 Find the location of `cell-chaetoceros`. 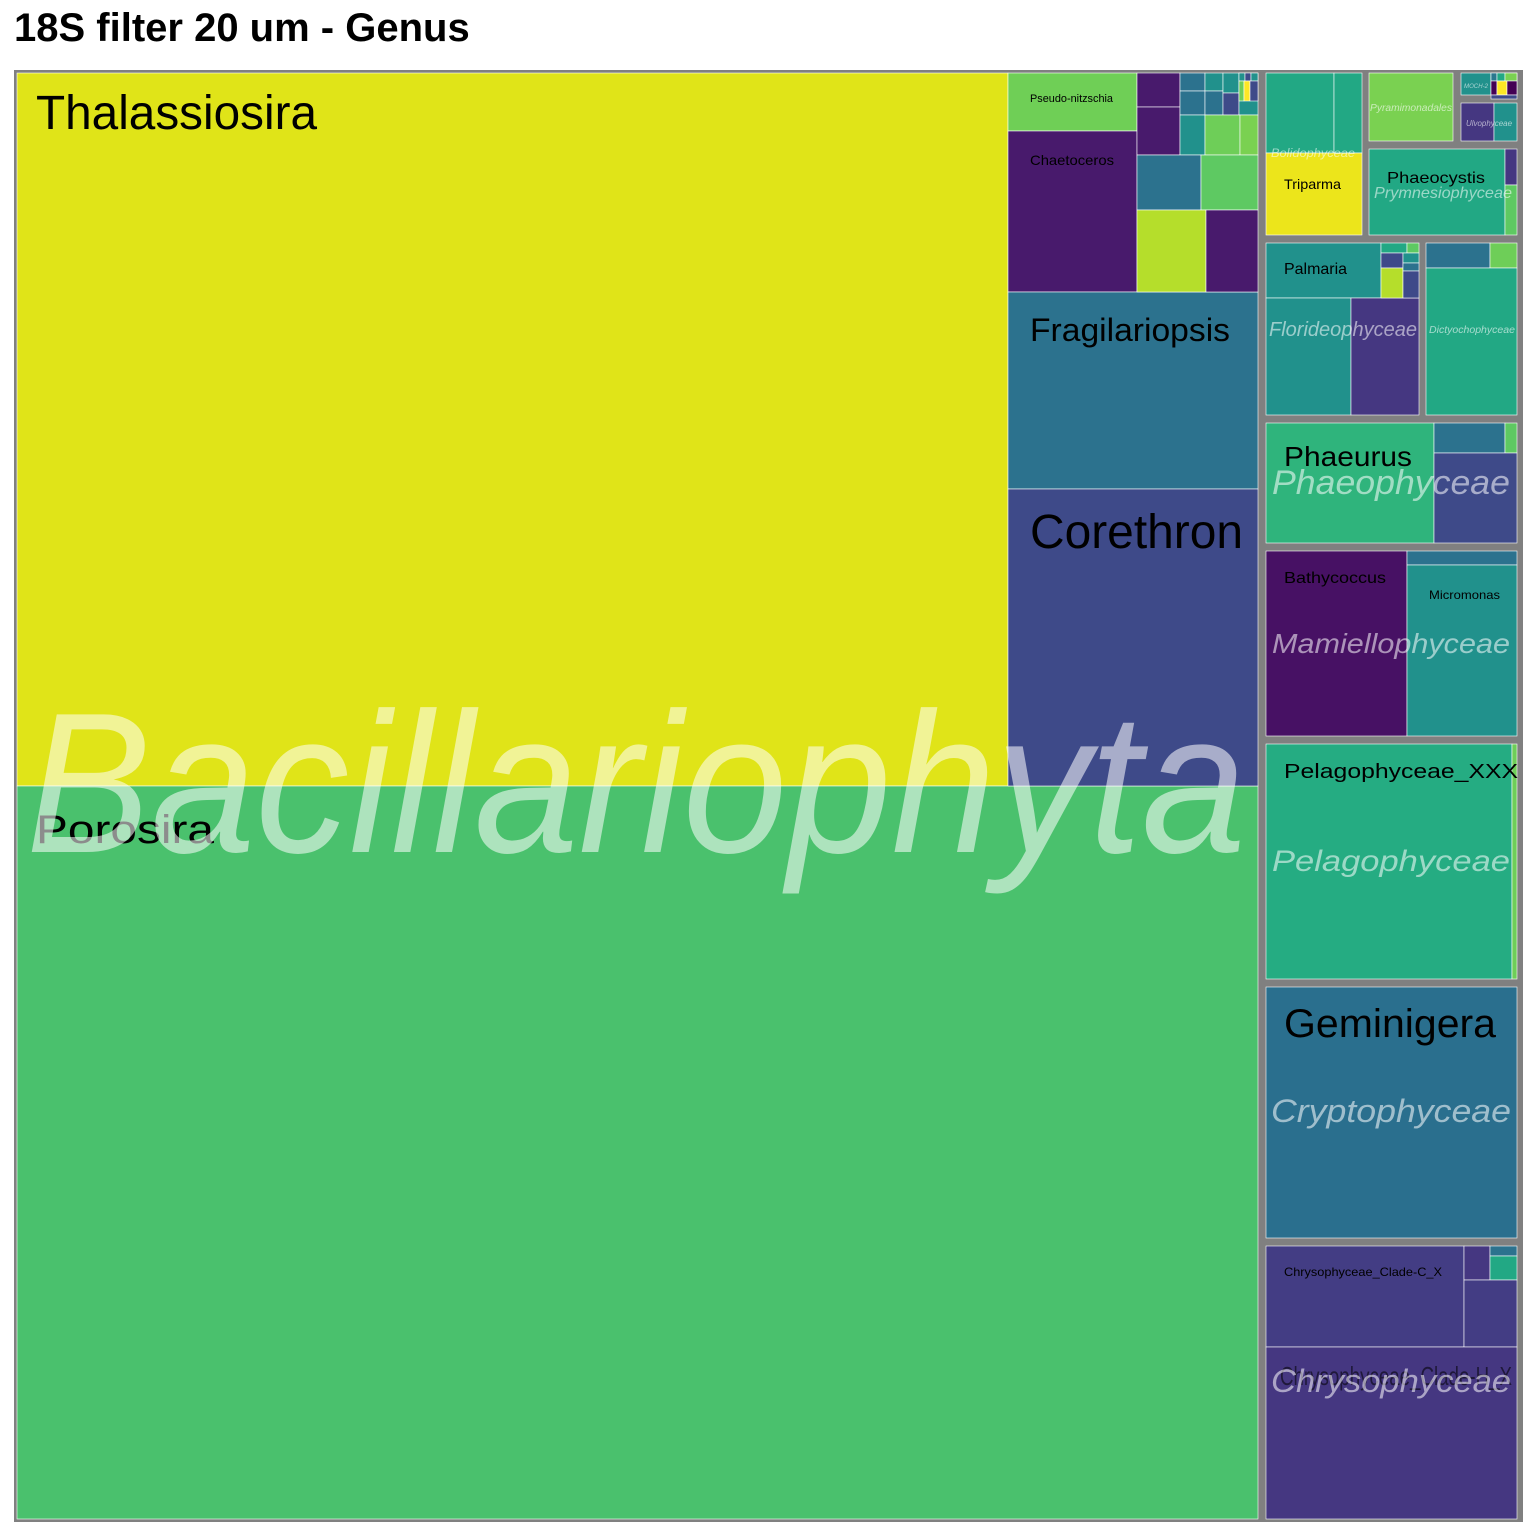

cell-chaetoceros is located at coordinates (1072, 211).